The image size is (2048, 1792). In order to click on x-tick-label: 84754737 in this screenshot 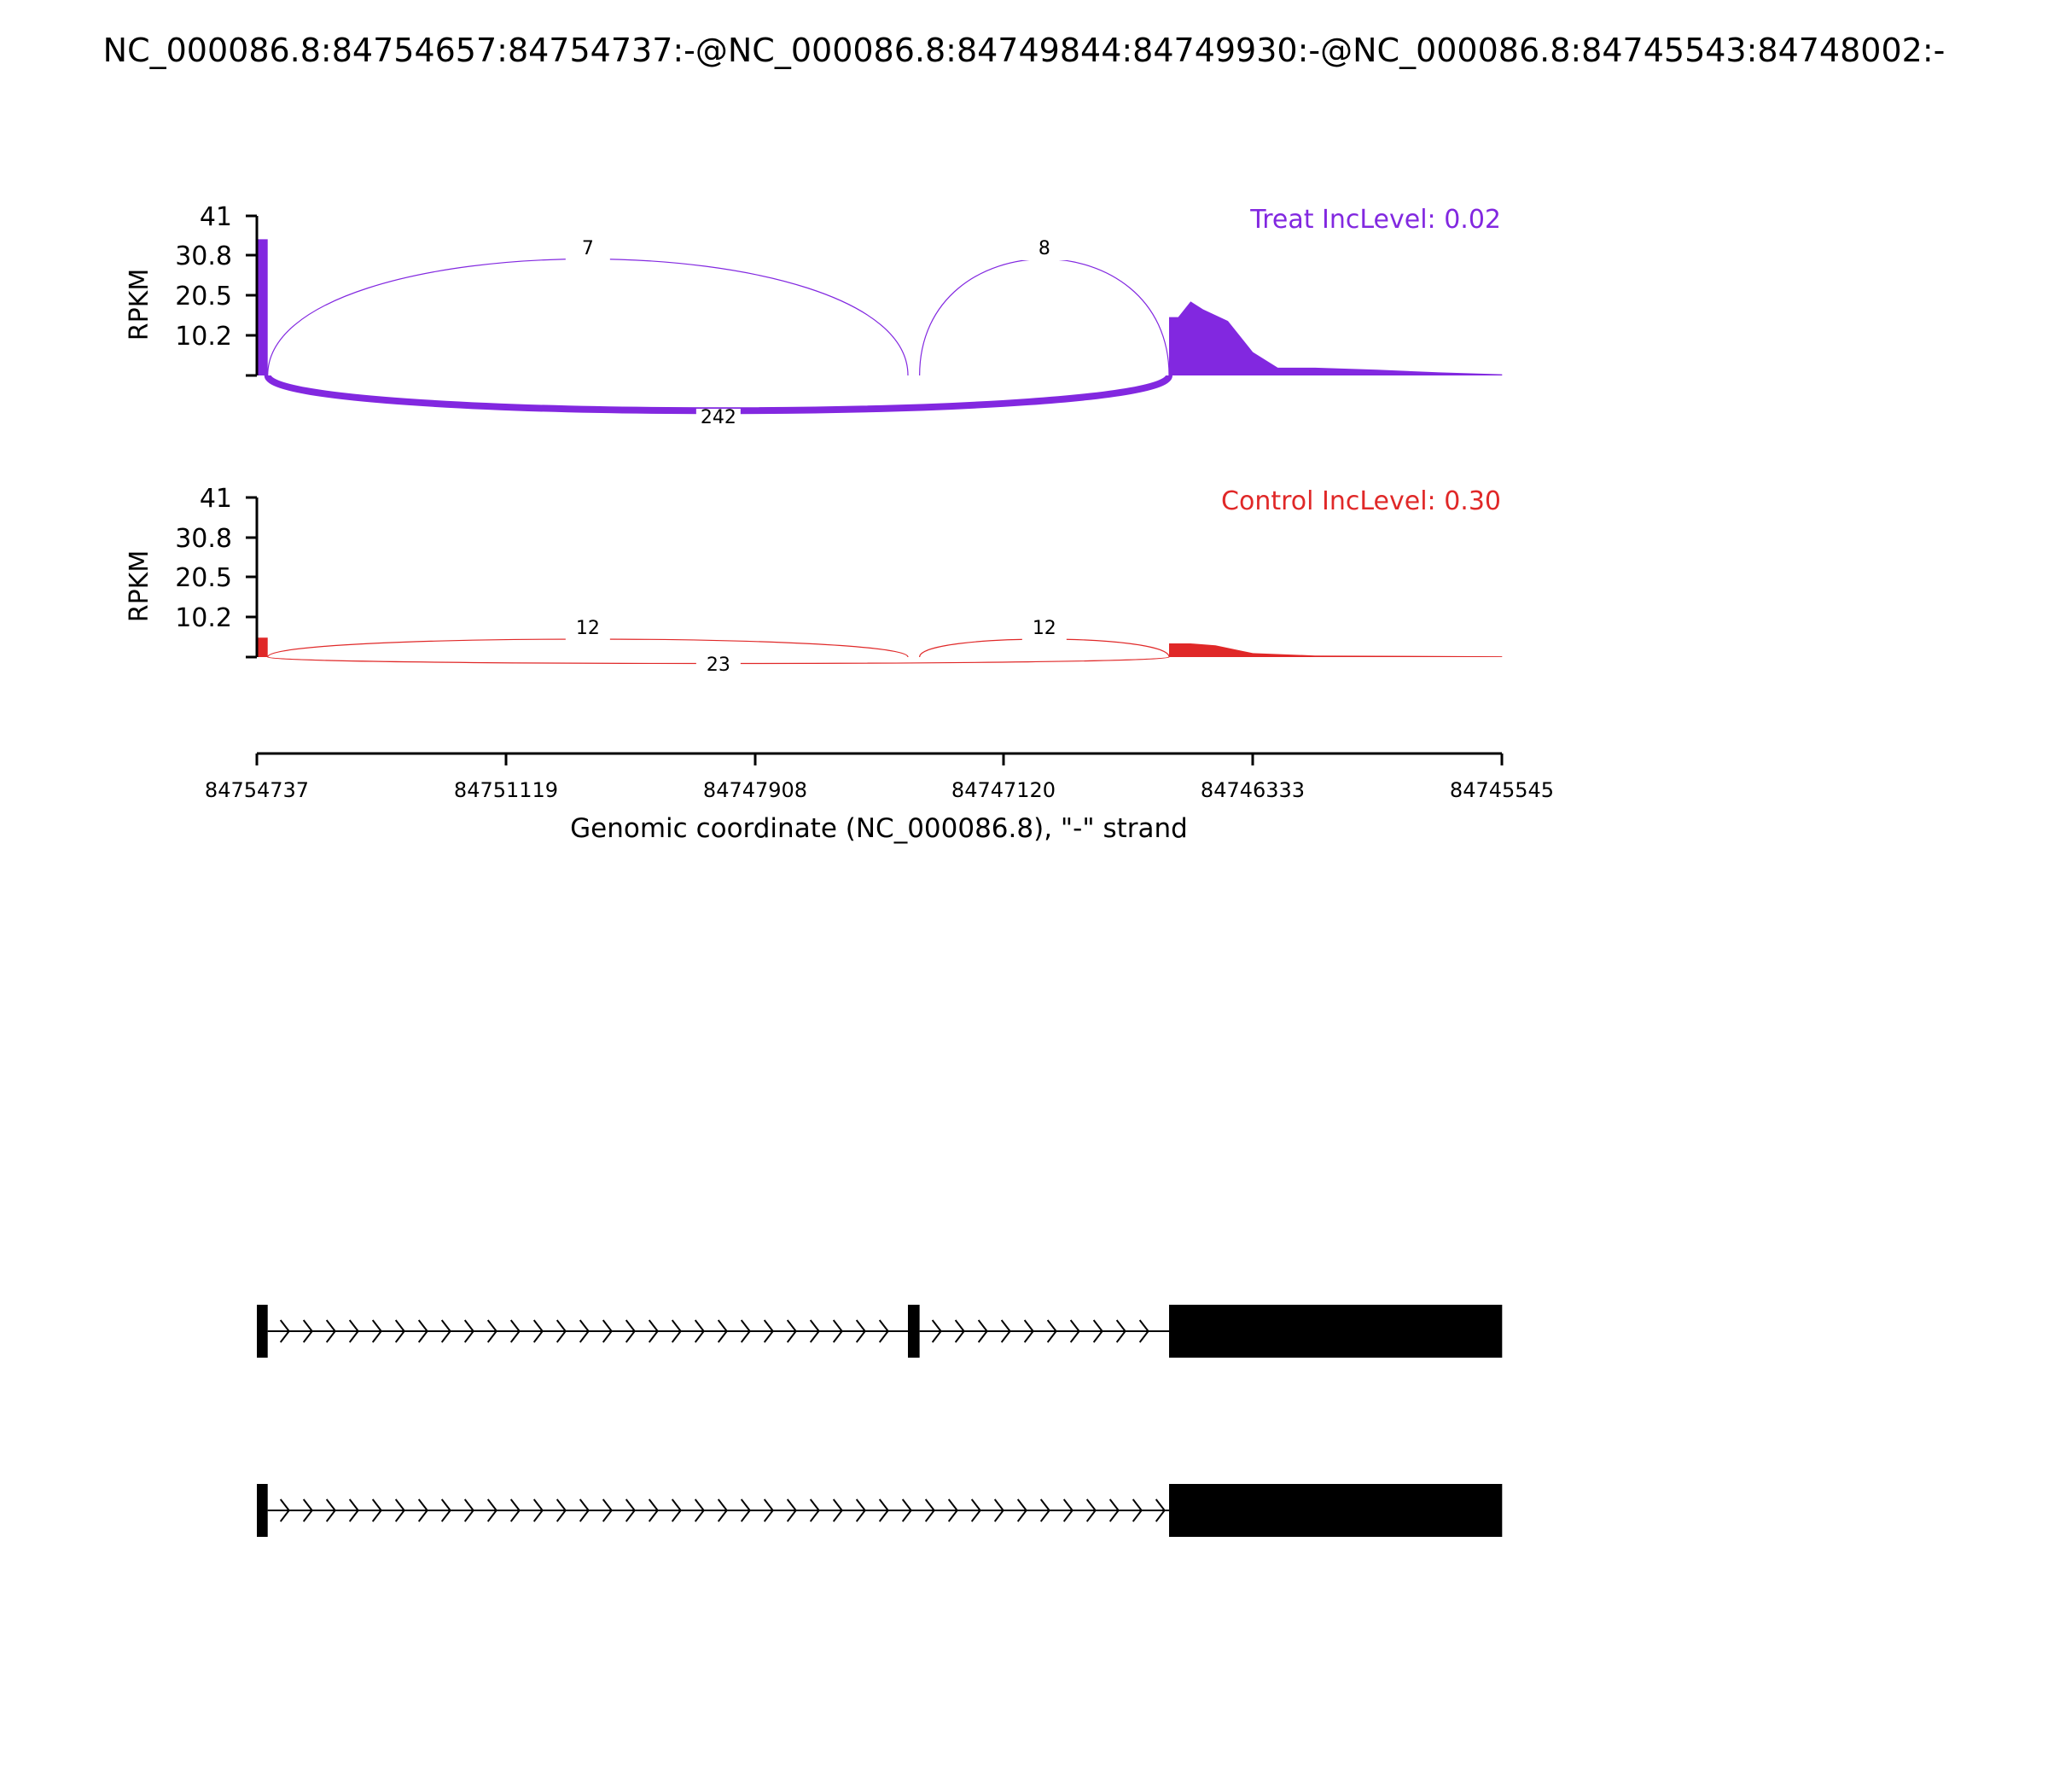, I will do `click(257, 790)`.